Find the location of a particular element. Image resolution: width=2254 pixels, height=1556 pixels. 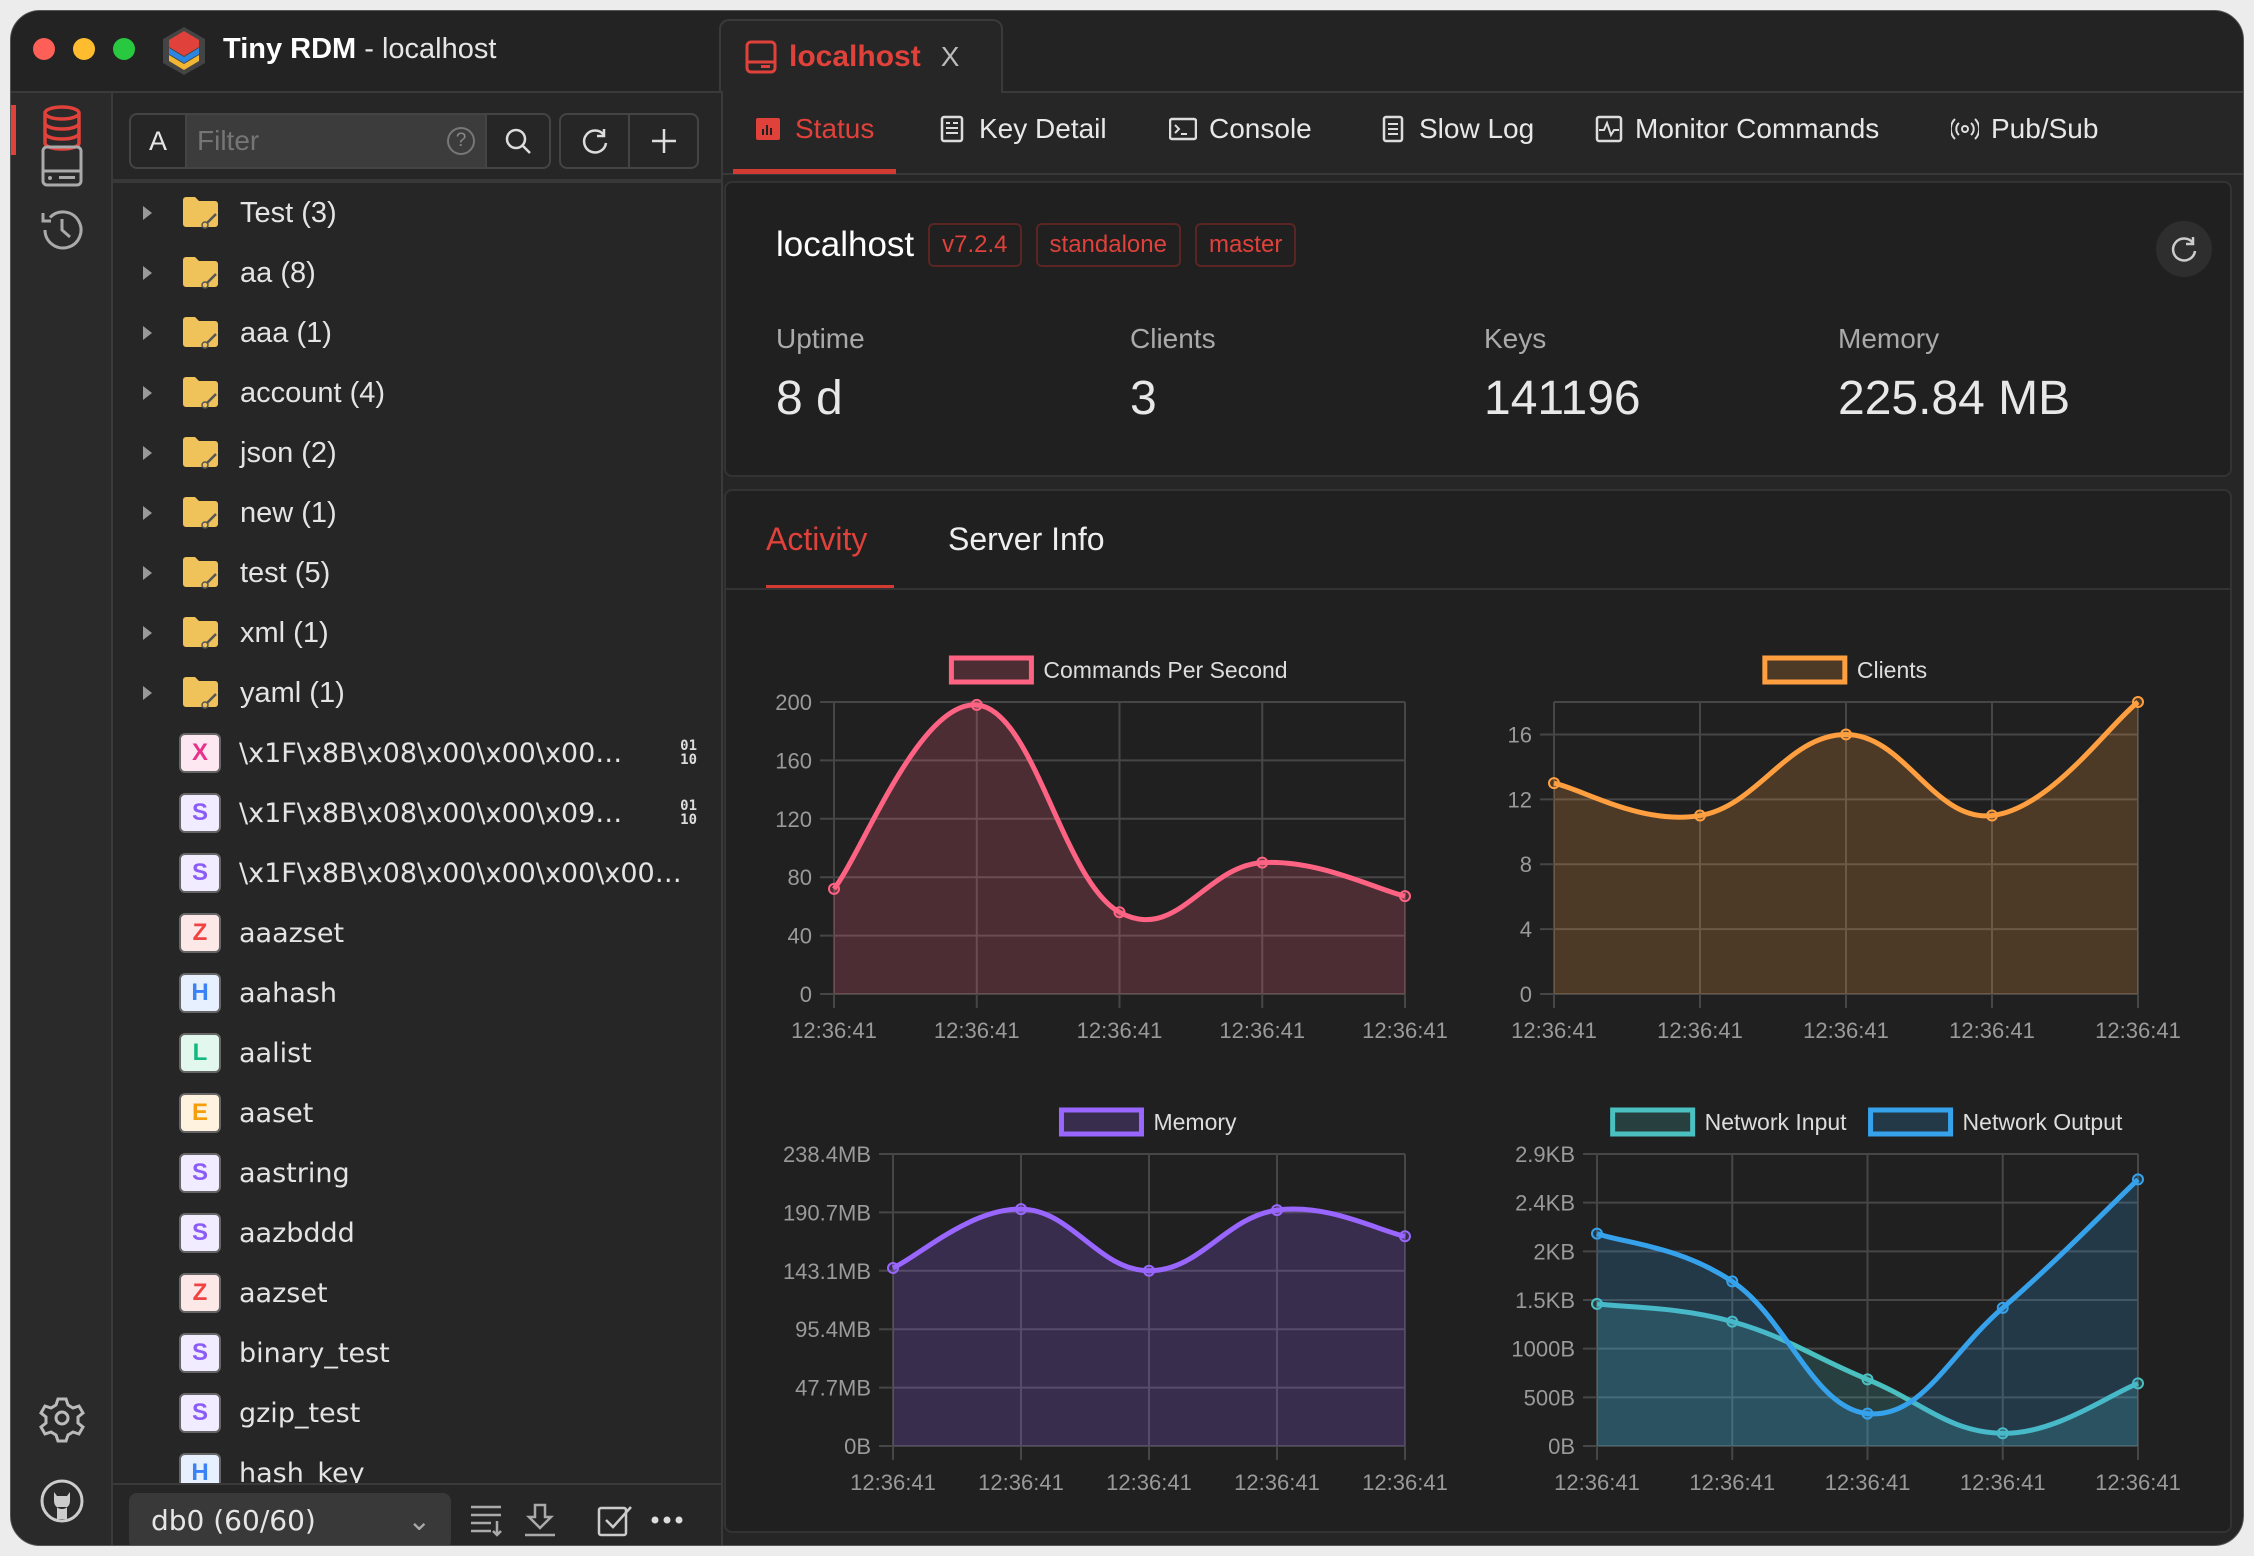

search-button is located at coordinates (517, 141).